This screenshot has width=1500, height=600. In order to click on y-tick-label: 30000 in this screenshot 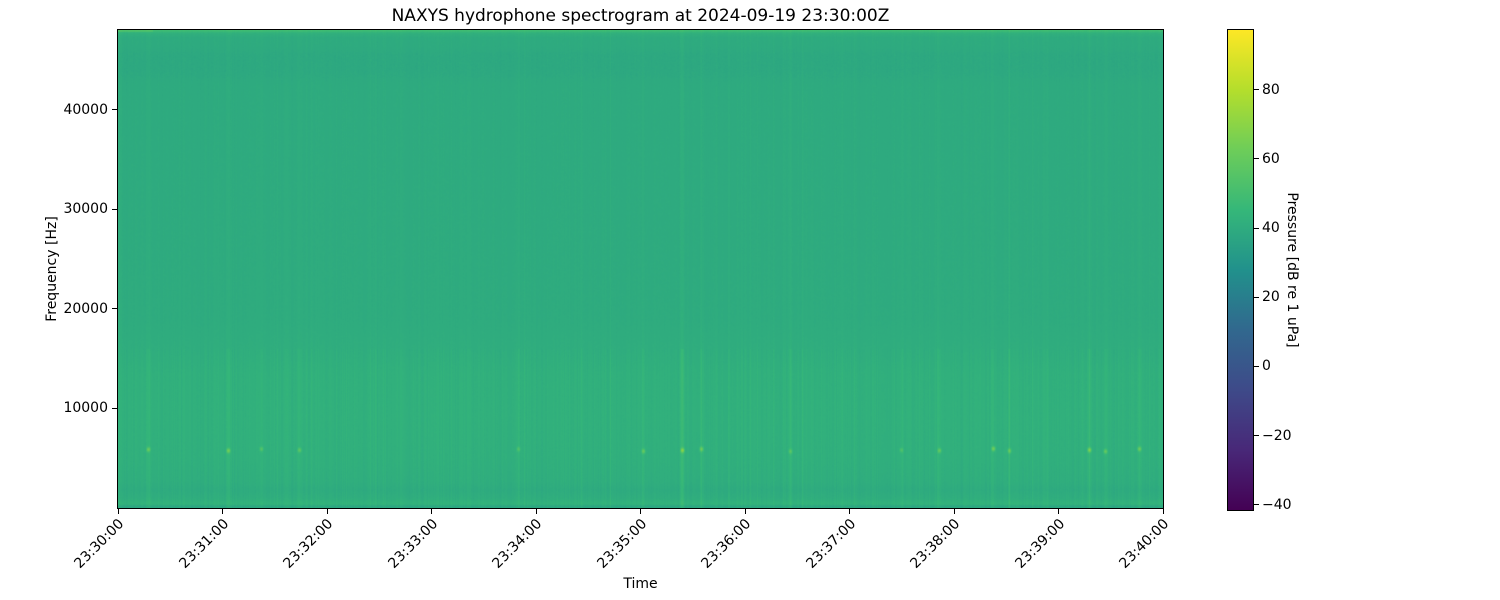, I will do `click(85, 209)`.